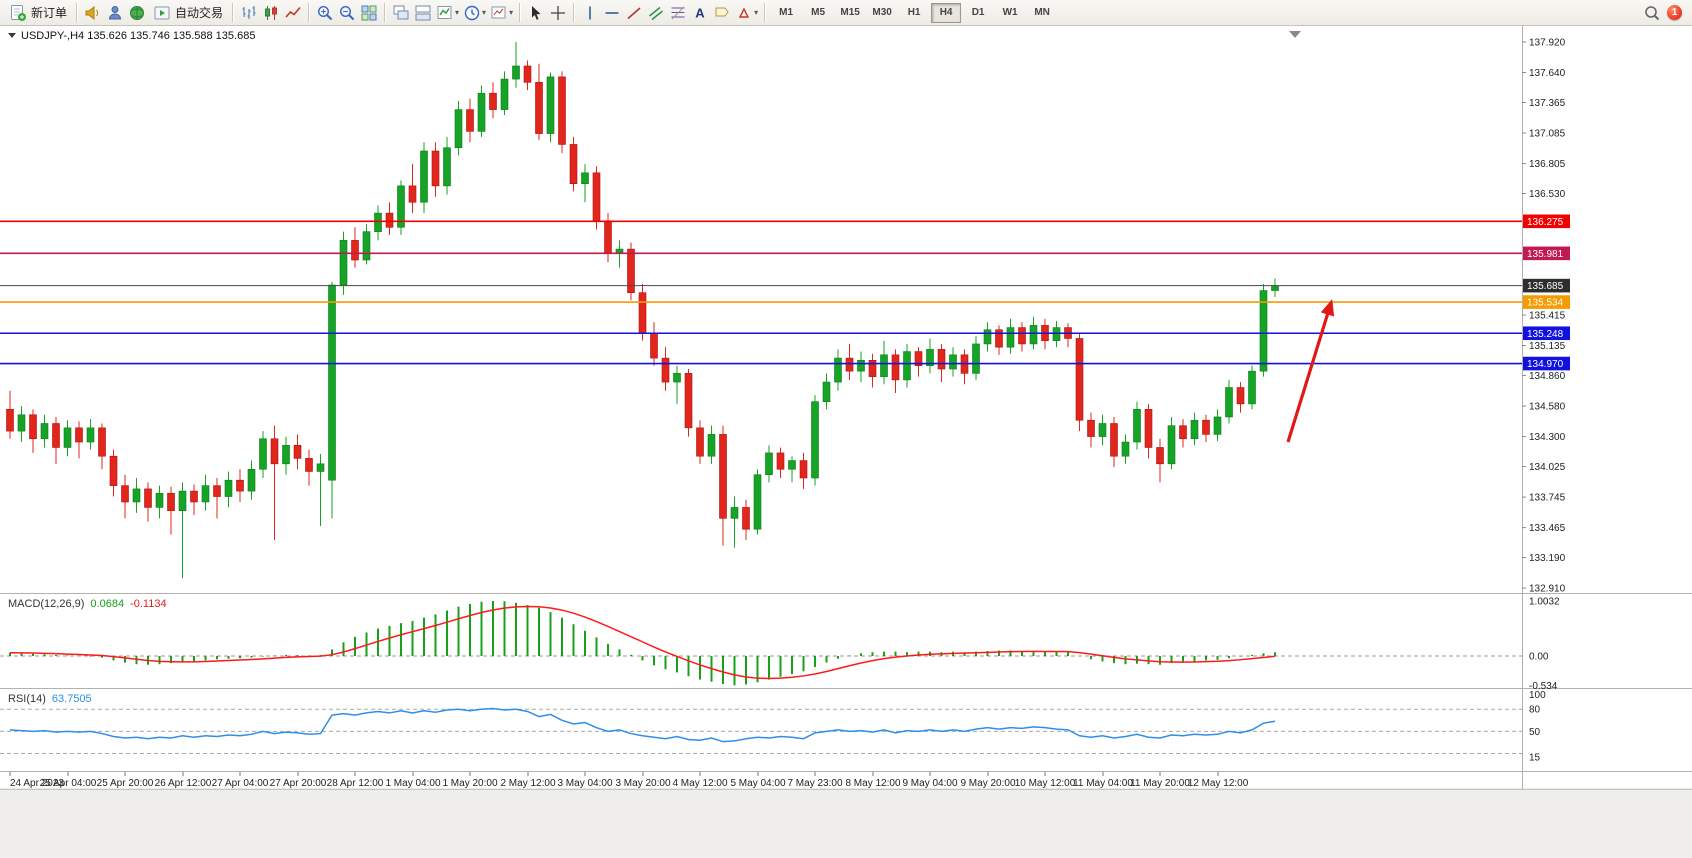 This screenshot has height=858, width=1692. I want to click on alerts-button, so click(93, 13).